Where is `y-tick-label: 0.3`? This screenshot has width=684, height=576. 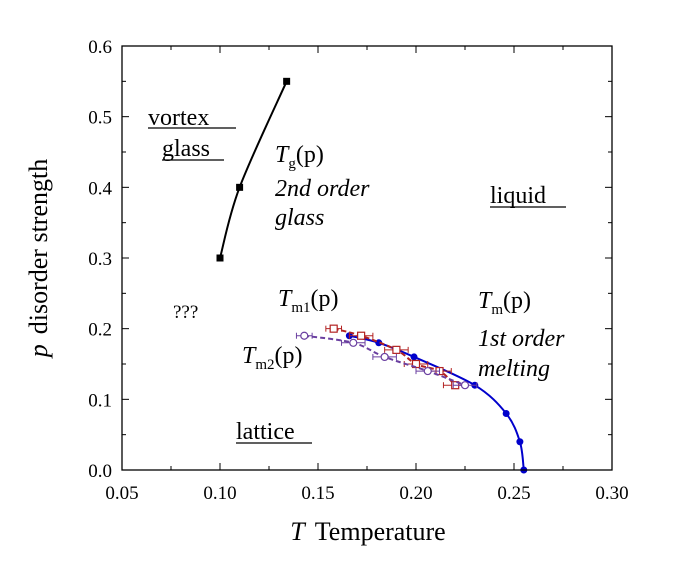 y-tick-label: 0.3 is located at coordinates (100, 259).